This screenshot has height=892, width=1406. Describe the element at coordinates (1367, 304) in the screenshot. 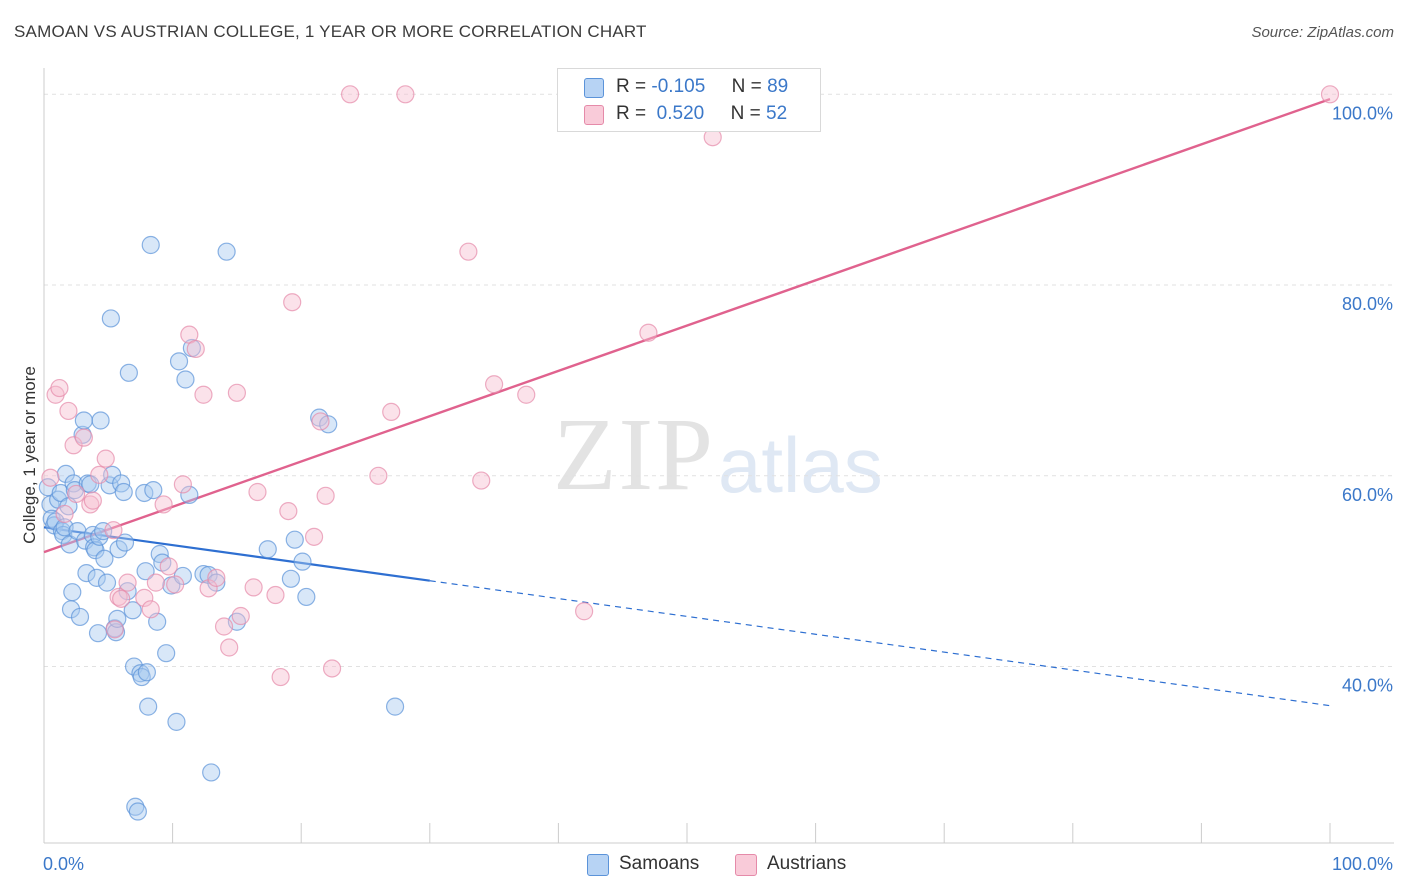

I see `y-tick-label: 80.0%` at that location.